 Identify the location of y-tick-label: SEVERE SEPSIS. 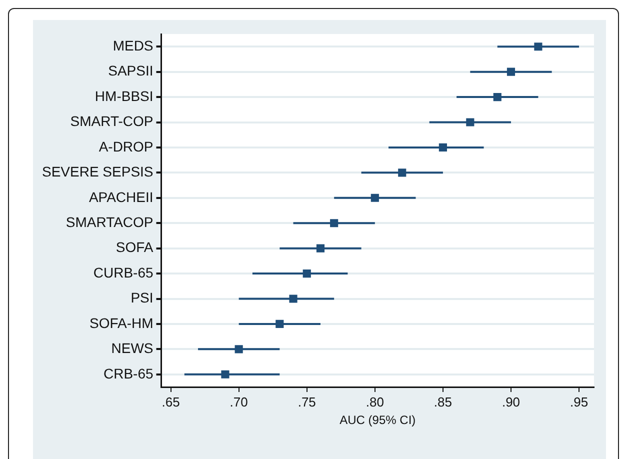
(98, 172).